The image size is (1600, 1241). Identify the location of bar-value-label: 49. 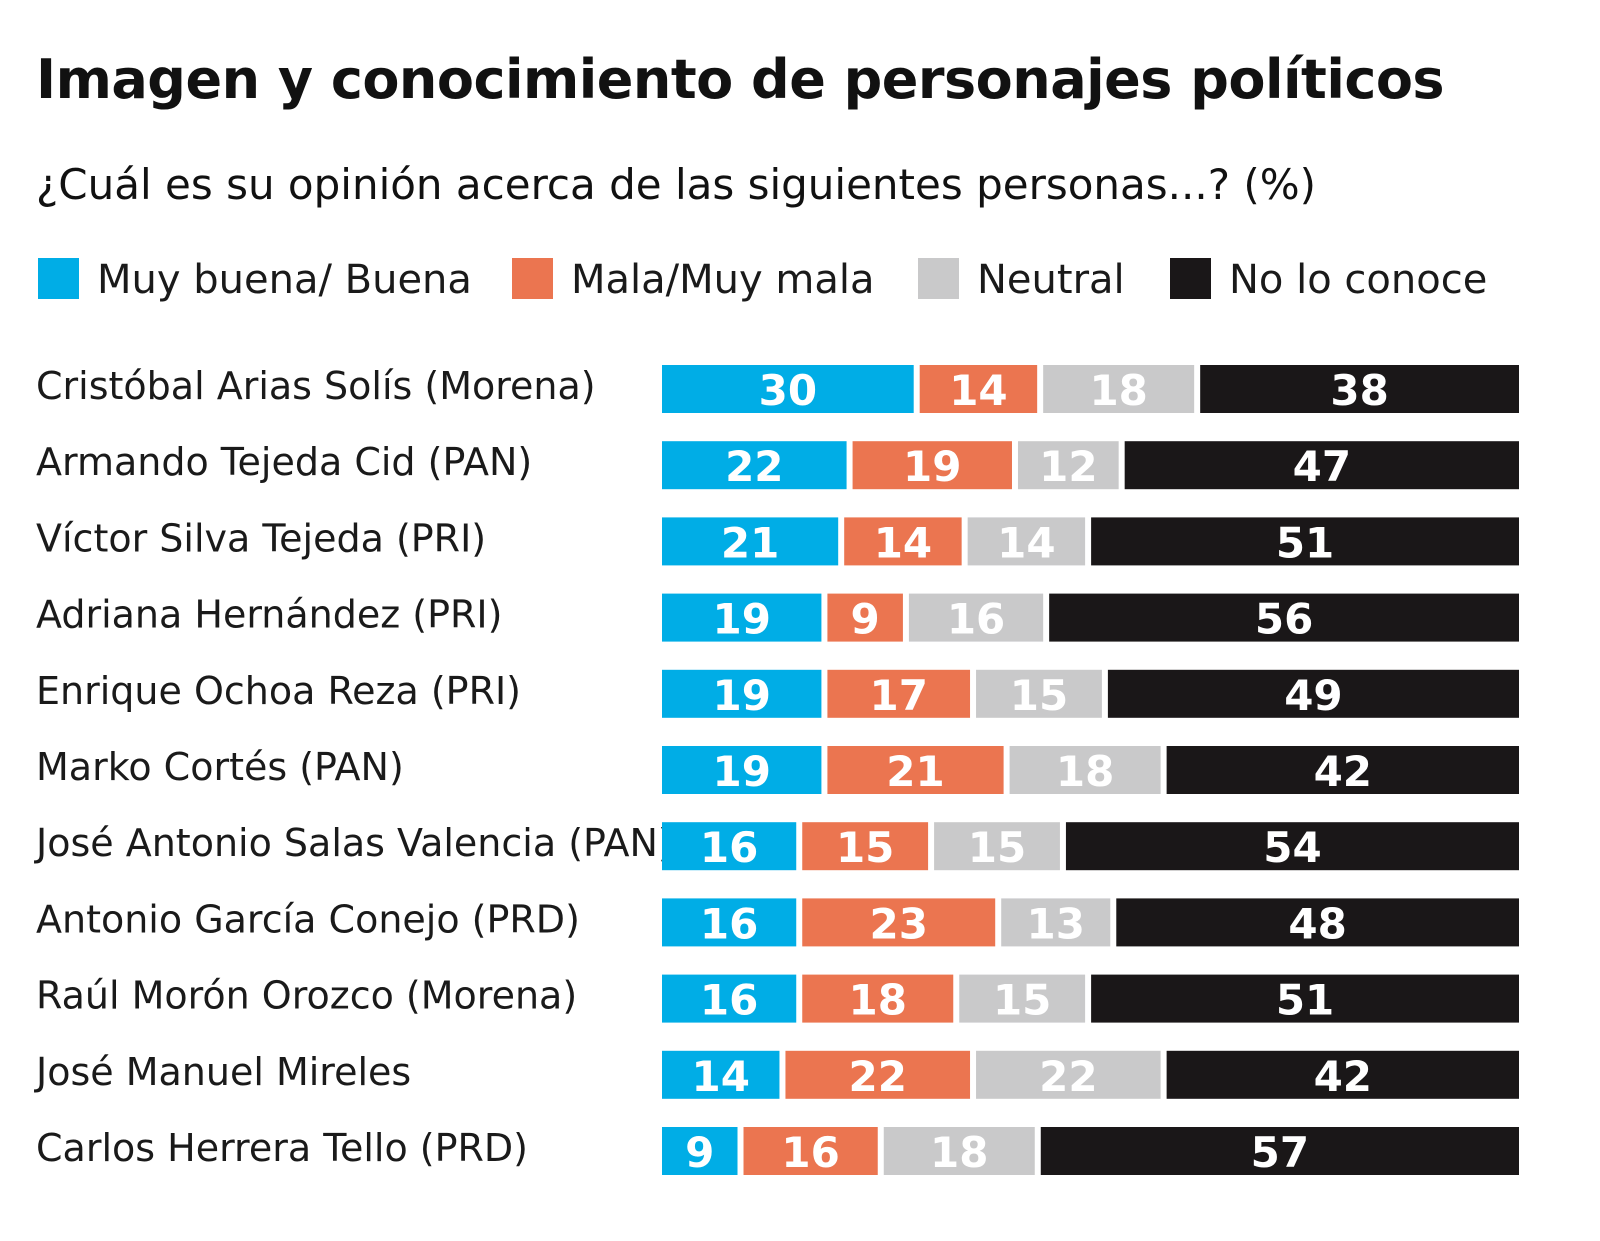
(1313, 695).